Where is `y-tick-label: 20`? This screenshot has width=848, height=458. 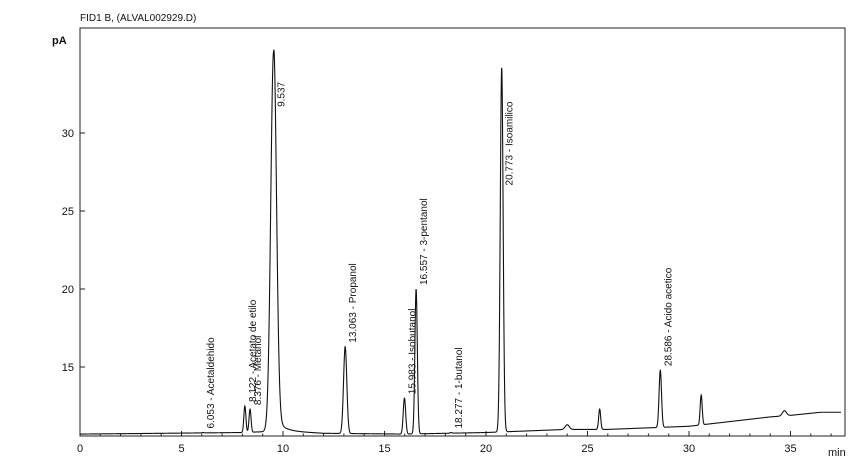
y-tick-label: 20 is located at coordinates (68, 290).